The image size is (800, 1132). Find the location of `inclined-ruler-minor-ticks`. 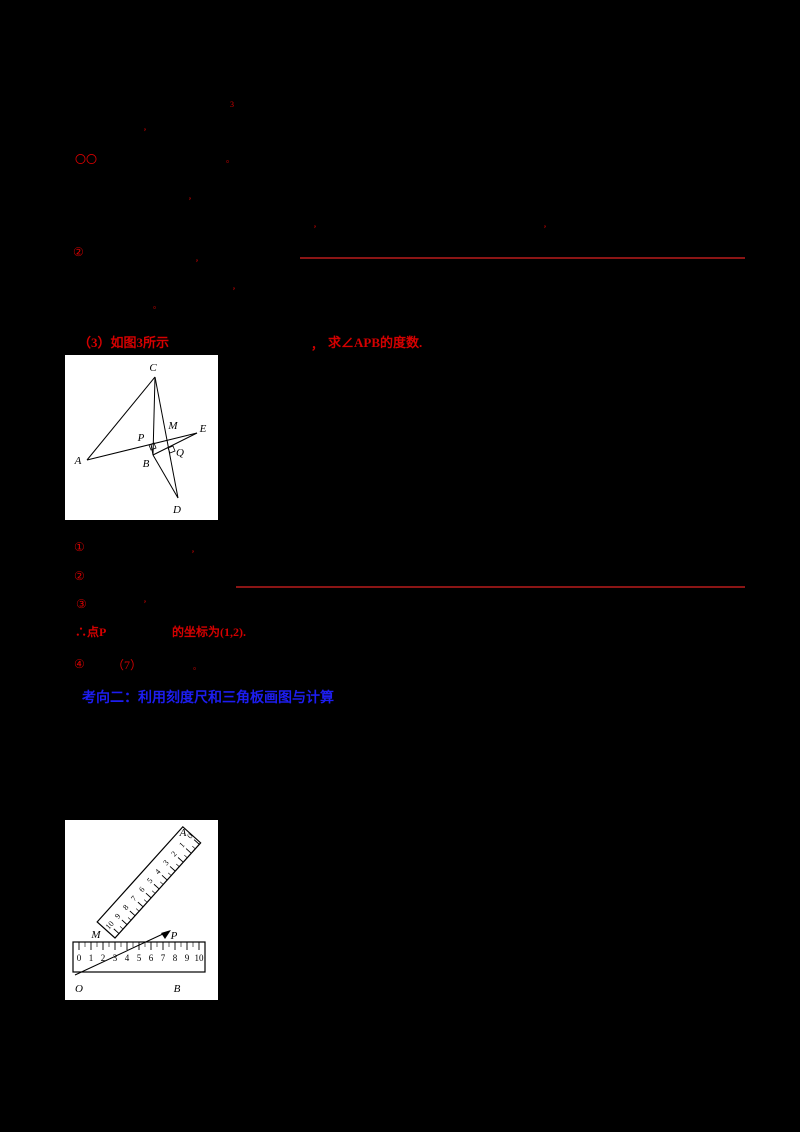

inclined-ruler-minor-ticks is located at coordinates (157, 887).